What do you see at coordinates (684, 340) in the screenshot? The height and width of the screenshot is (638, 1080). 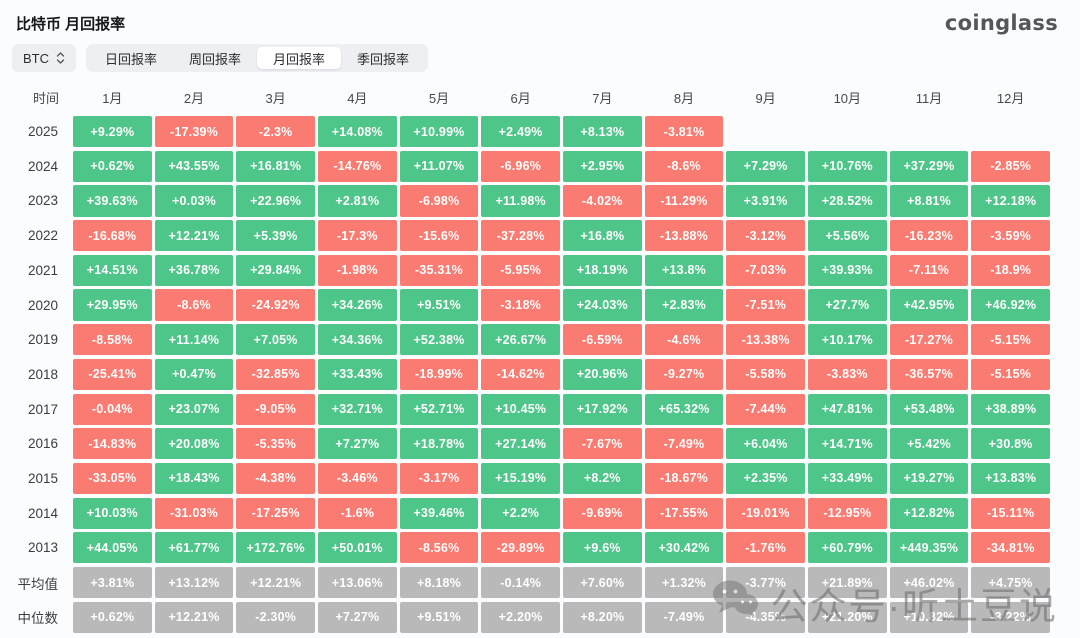 I see `return-cell: -4.6%` at bounding box center [684, 340].